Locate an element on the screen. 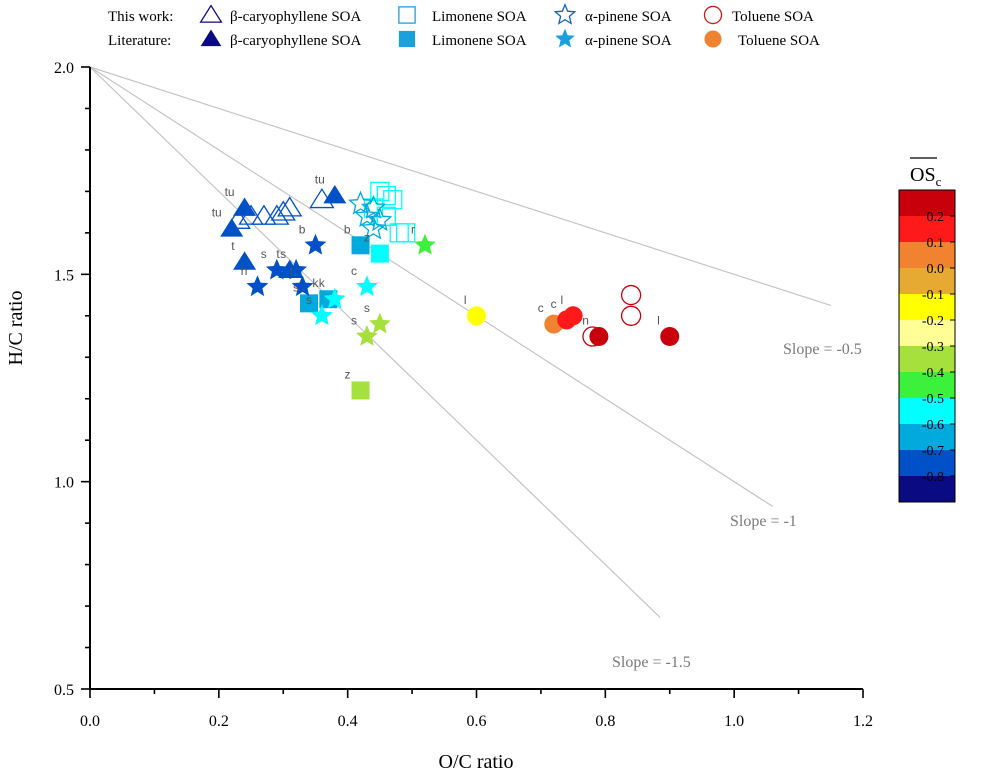 The height and width of the screenshot is (776, 1000). y-axis-title: H/C ratio is located at coordinates (16, 328).